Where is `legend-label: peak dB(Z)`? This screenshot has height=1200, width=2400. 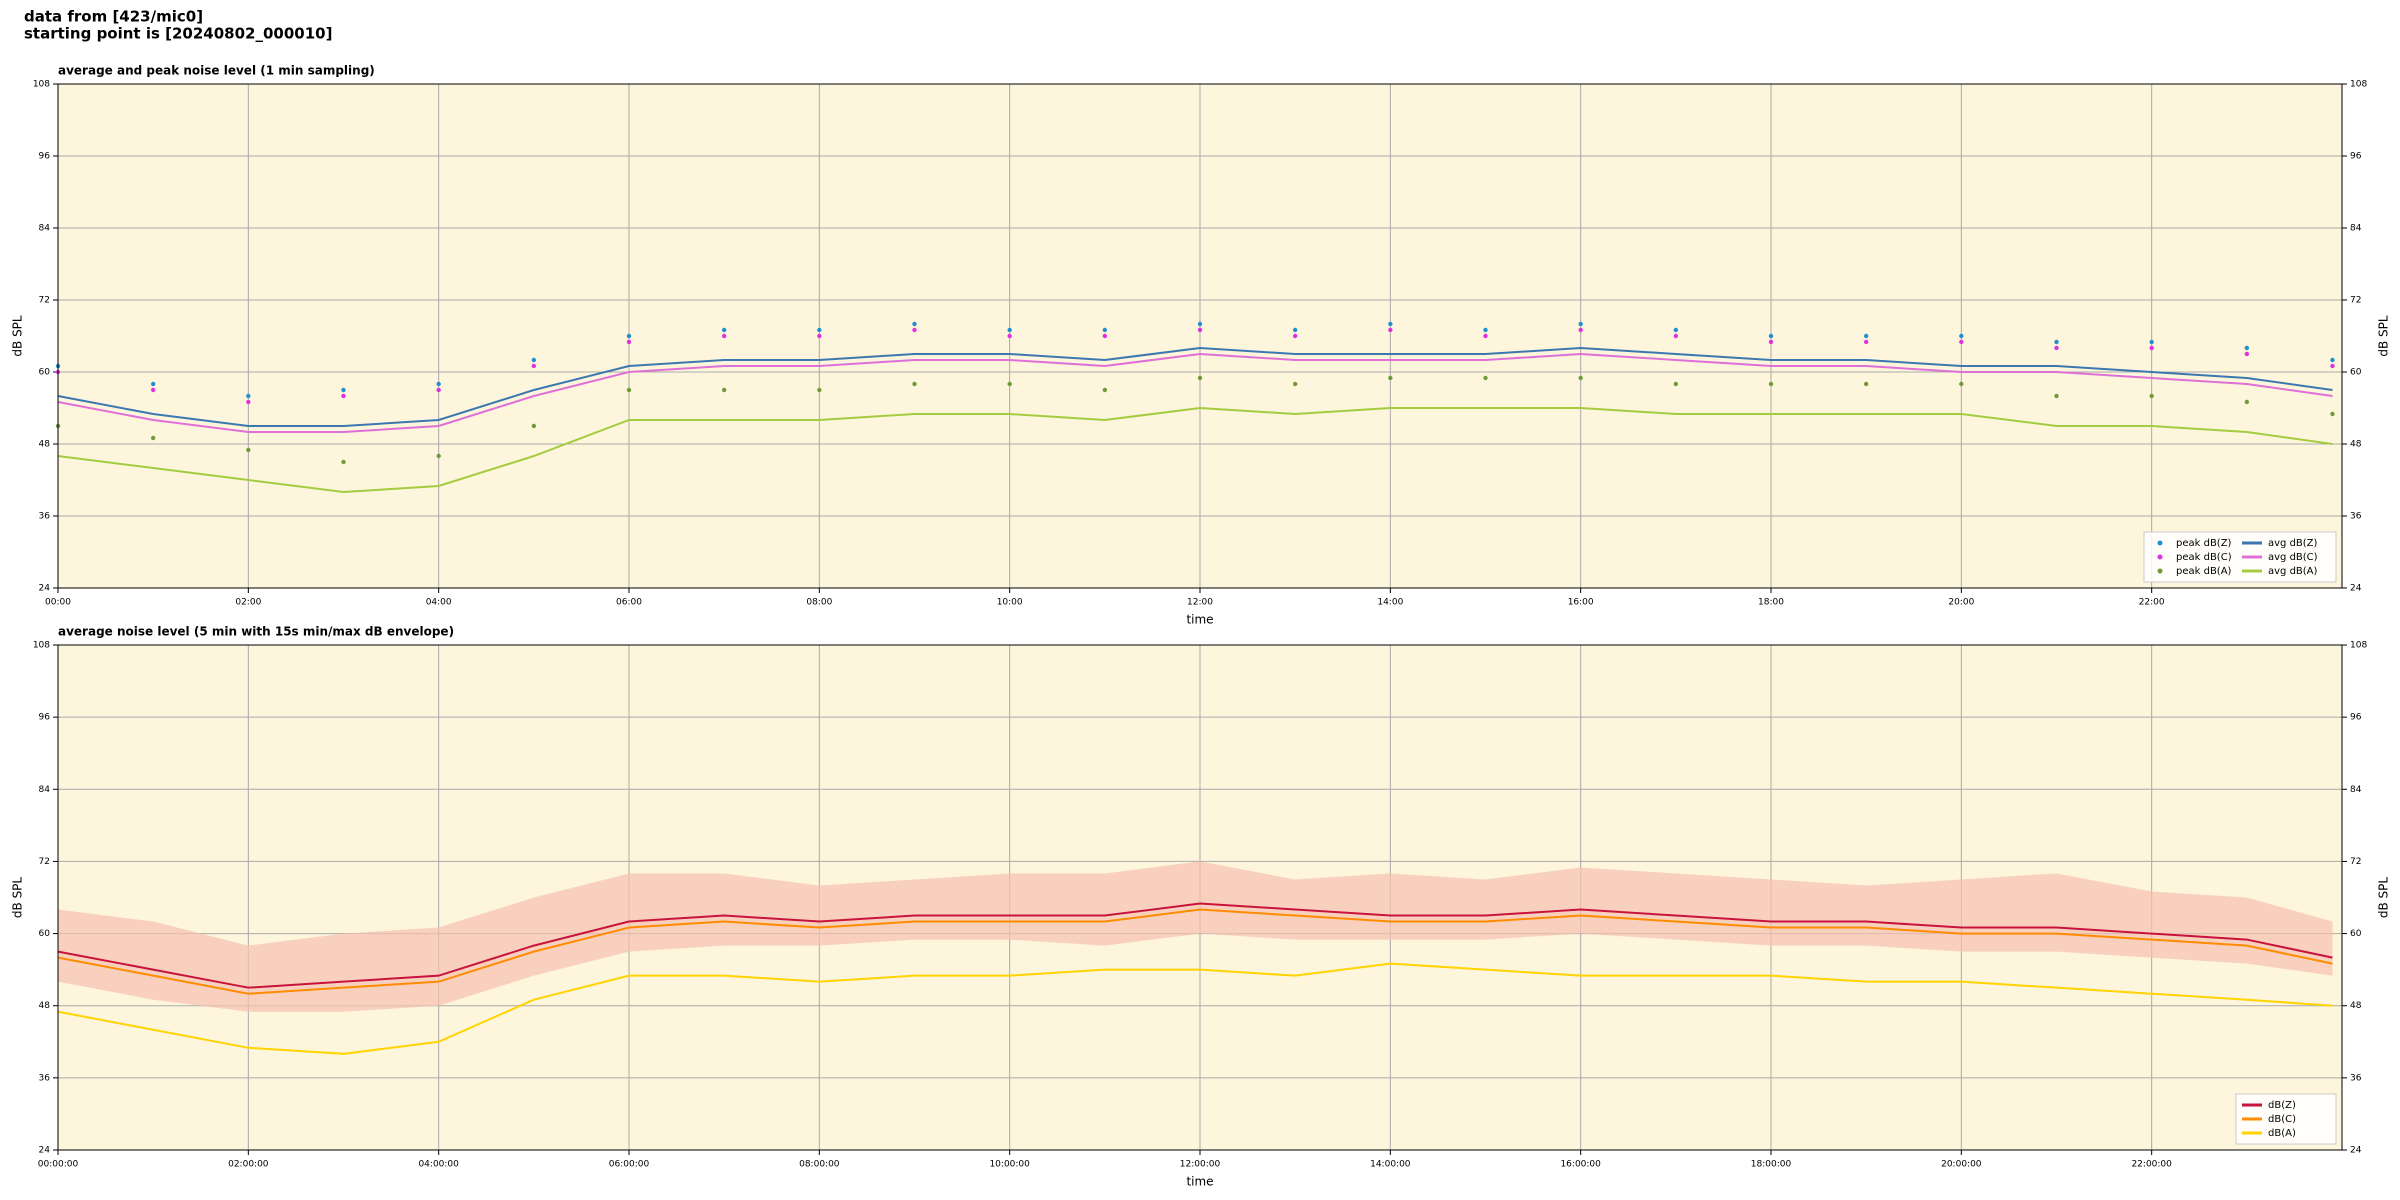 legend-label: peak dB(Z) is located at coordinates (2204, 543).